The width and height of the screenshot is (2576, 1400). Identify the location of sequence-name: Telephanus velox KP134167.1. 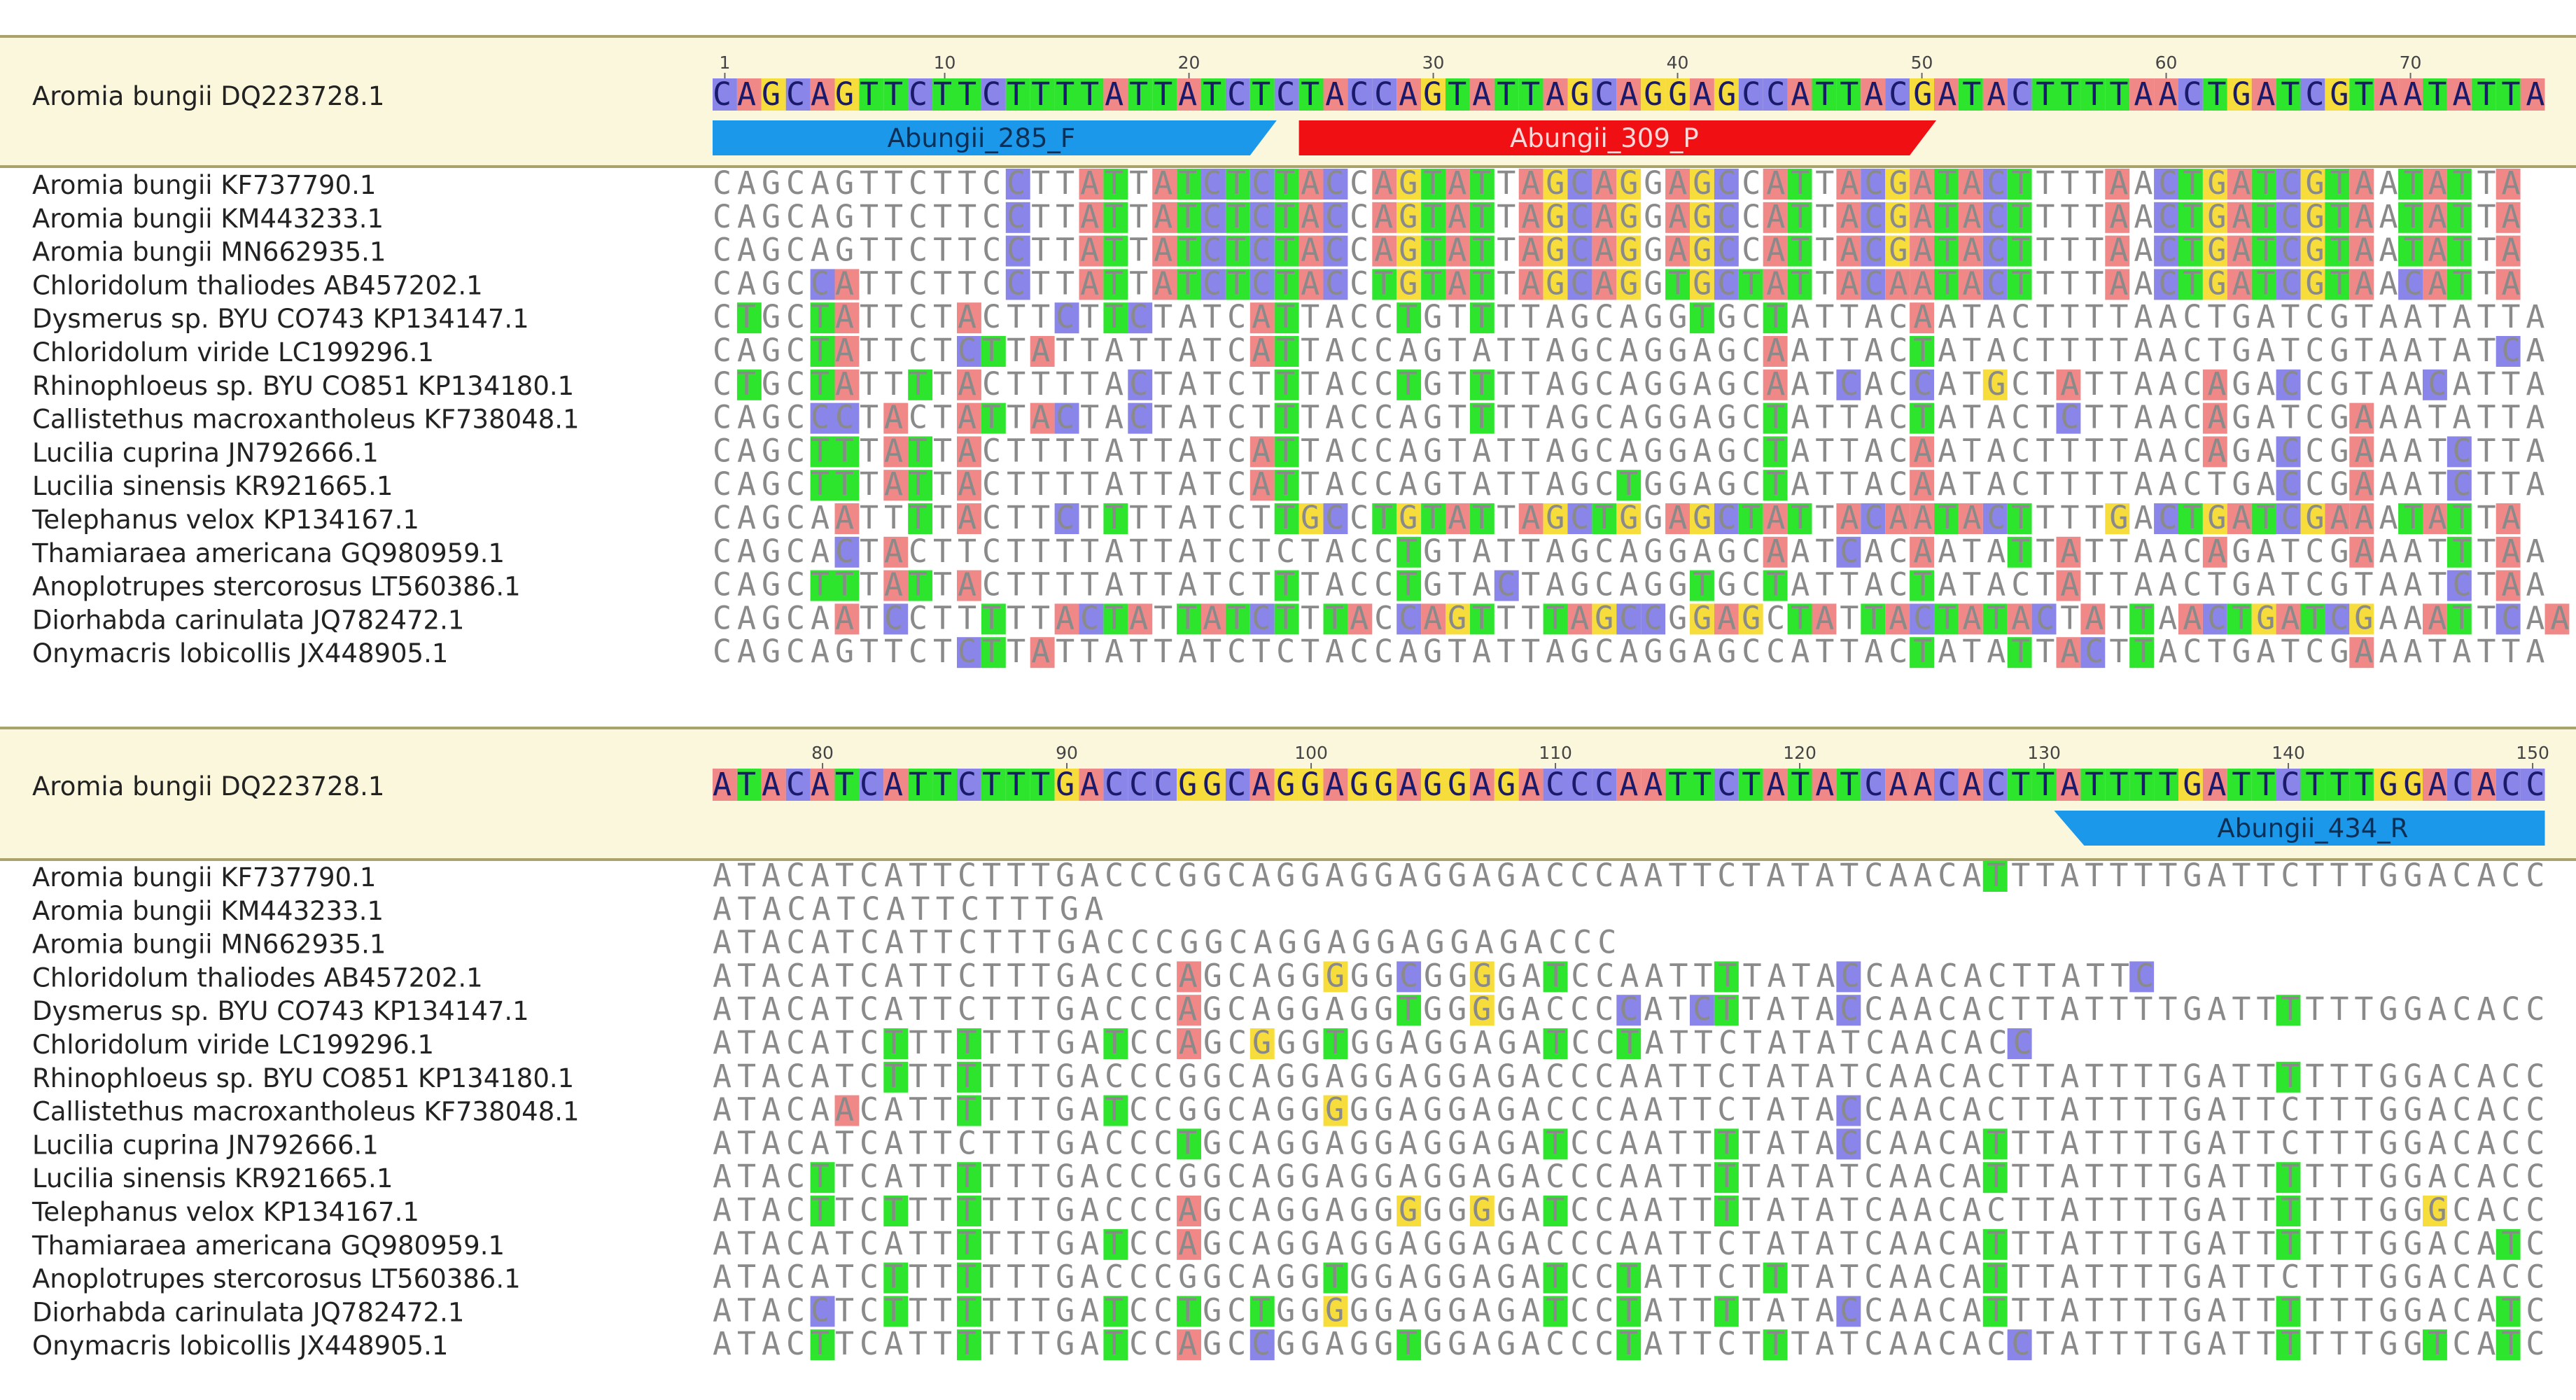
(225, 1212).